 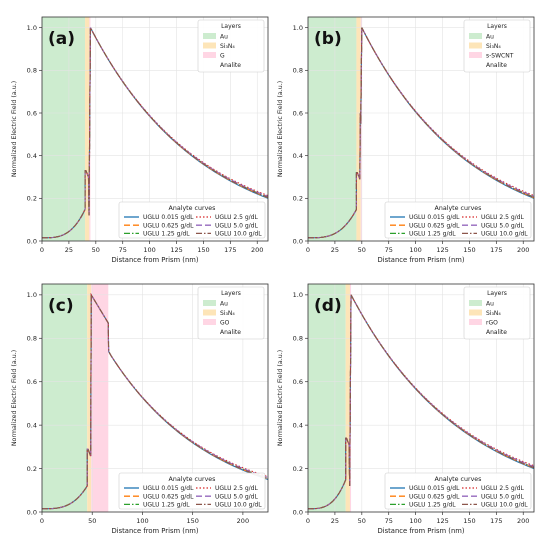 What do you see at coordinates (154, 260) in the screenshot?
I see `x-axis-label: Distance from Prism (nm)` at bounding box center [154, 260].